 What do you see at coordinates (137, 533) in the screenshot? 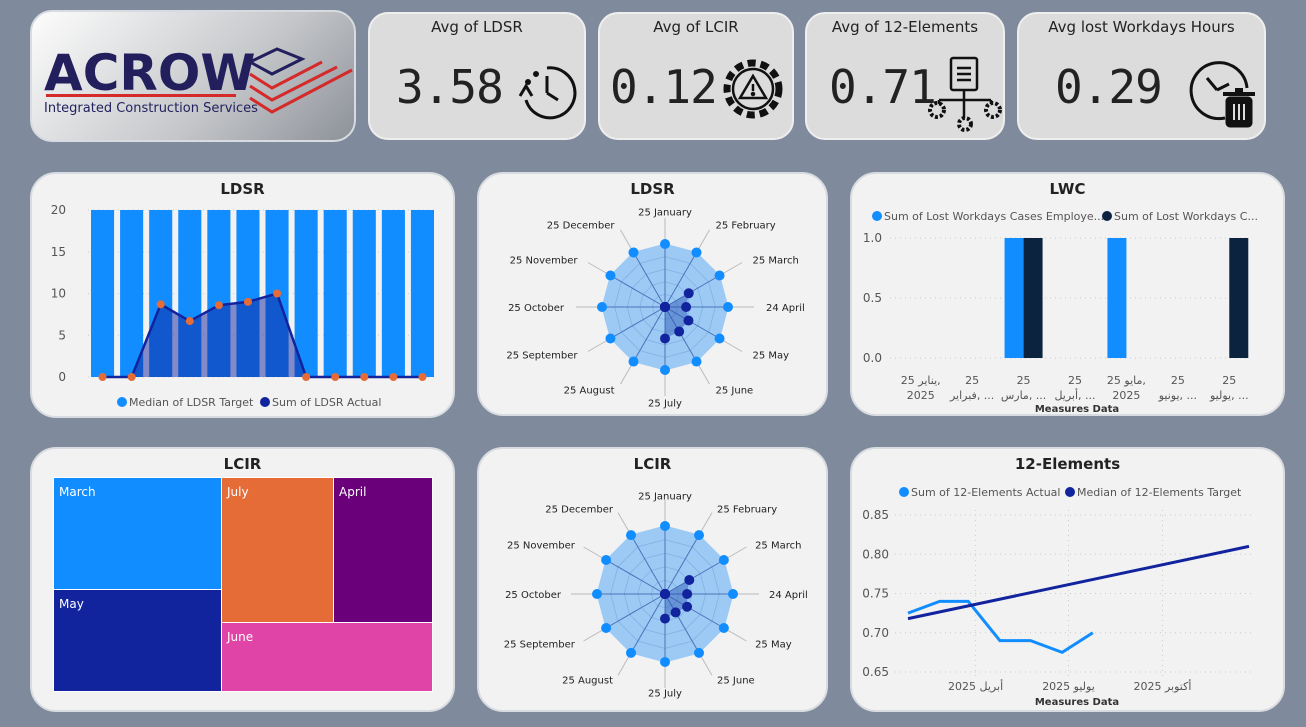
I see `treemap-tile-march: March` at bounding box center [137, 533].